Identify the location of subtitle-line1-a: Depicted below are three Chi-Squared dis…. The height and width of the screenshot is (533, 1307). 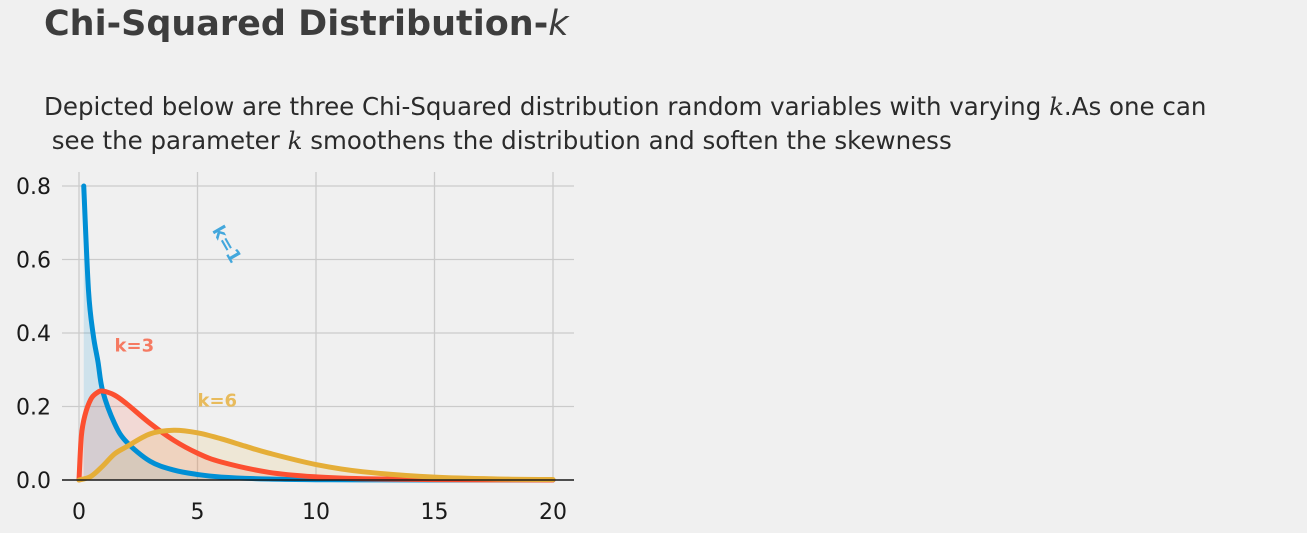
(547, 106).